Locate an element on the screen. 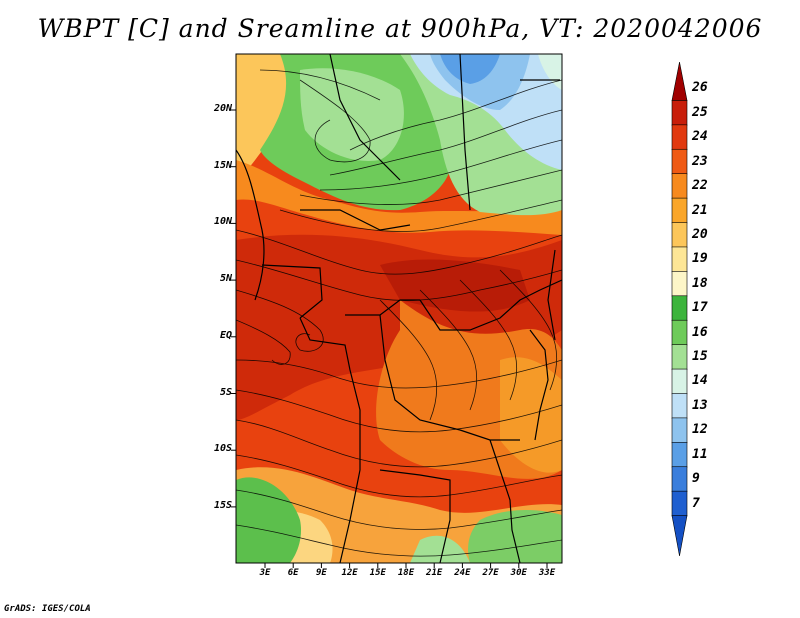 This screenshot has height=618, width=800. colorbar-label: 16 is located at coordinates (700, 332).